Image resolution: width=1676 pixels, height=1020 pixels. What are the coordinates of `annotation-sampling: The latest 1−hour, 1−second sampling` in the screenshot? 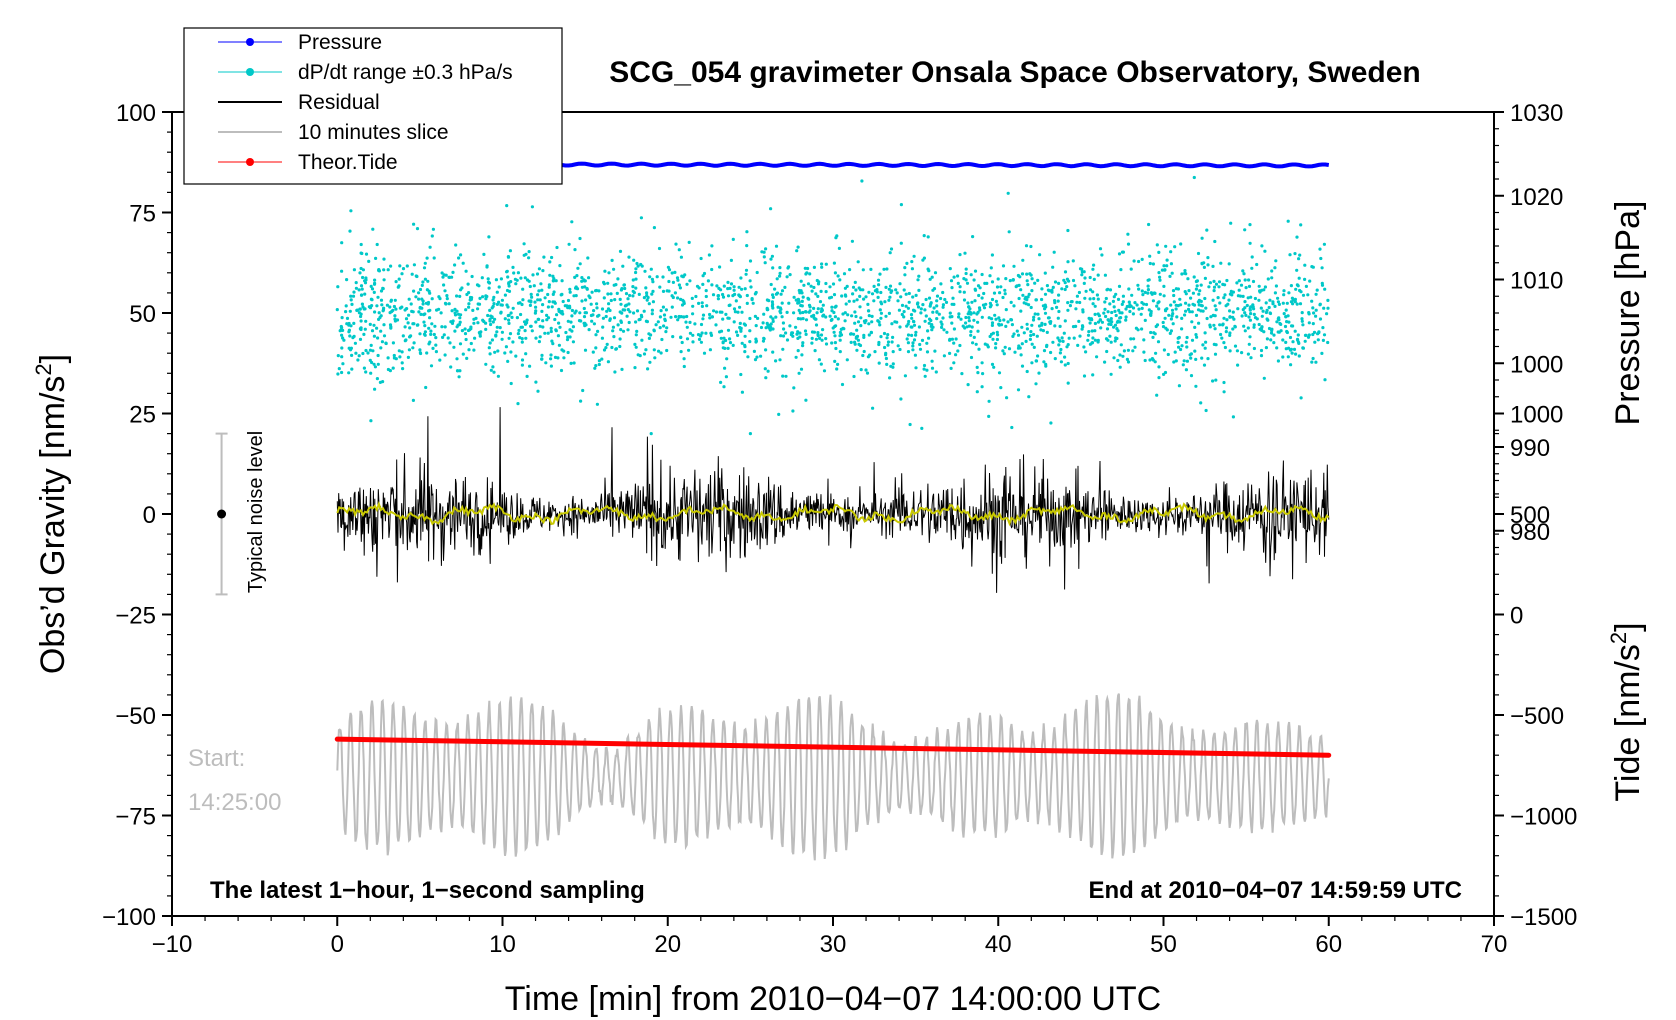 It's located at (427, 890).